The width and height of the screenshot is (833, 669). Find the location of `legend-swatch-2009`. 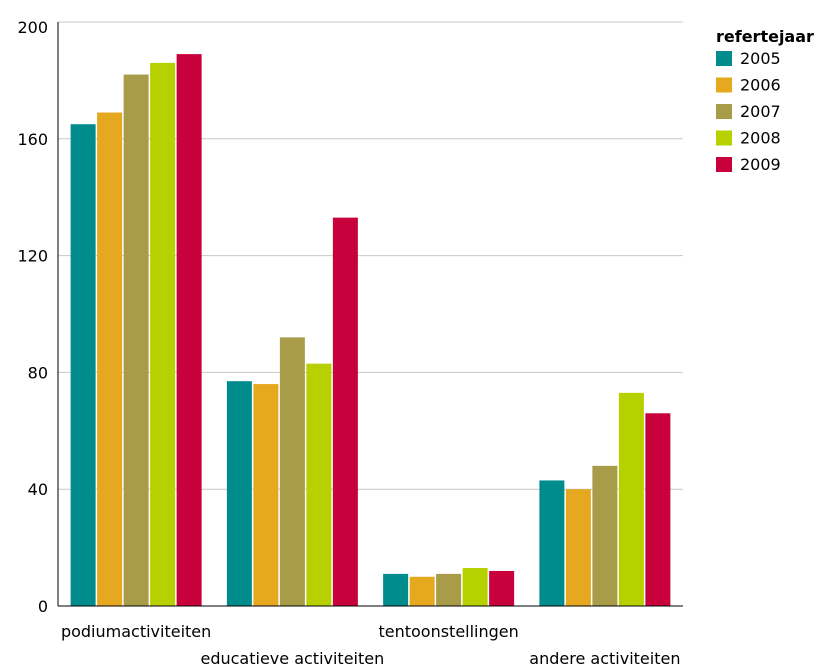

legend-swatch-2009 is located at coordinates (724, 164).